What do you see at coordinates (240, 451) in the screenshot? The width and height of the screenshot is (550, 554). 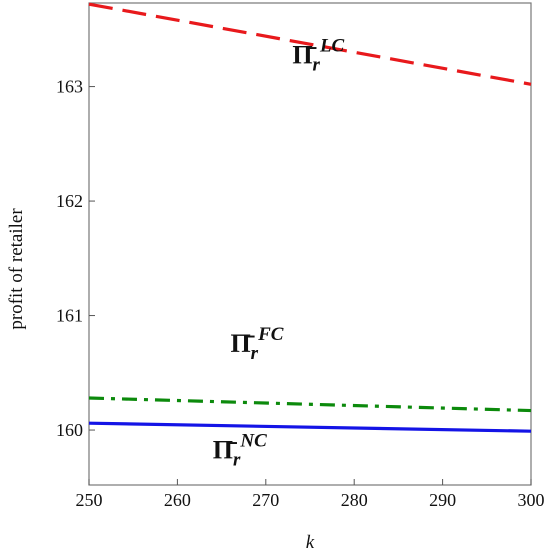 I see `series-label-nc: Π̄rNC` at bounding box center [240, 451].